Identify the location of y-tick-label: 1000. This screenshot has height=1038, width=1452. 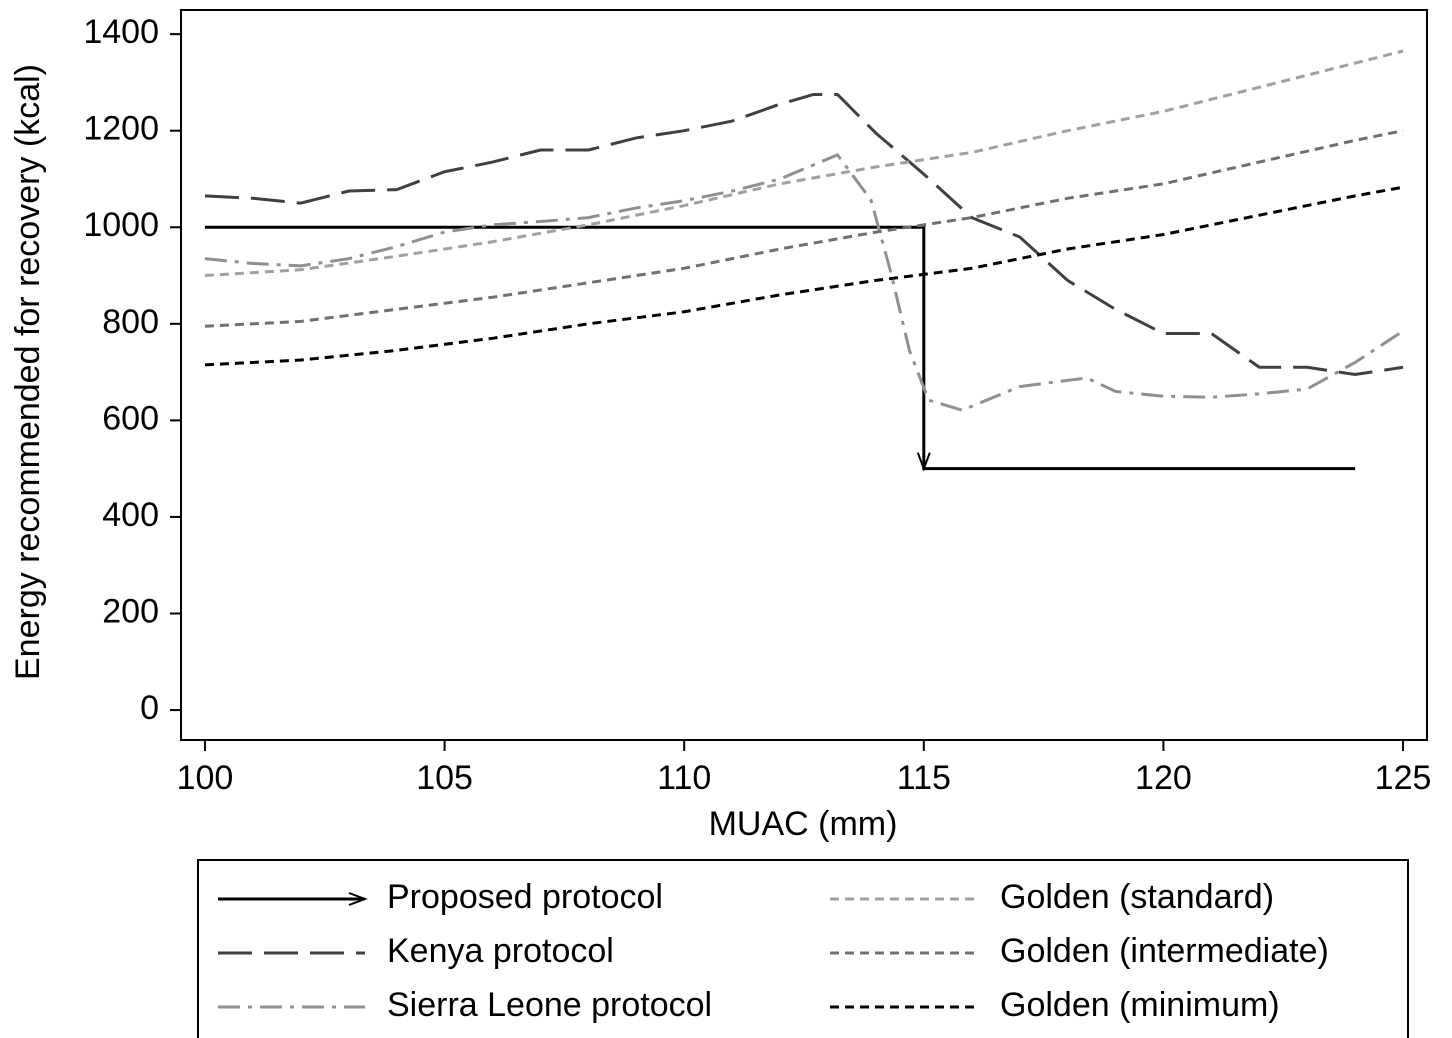
(121, 225).